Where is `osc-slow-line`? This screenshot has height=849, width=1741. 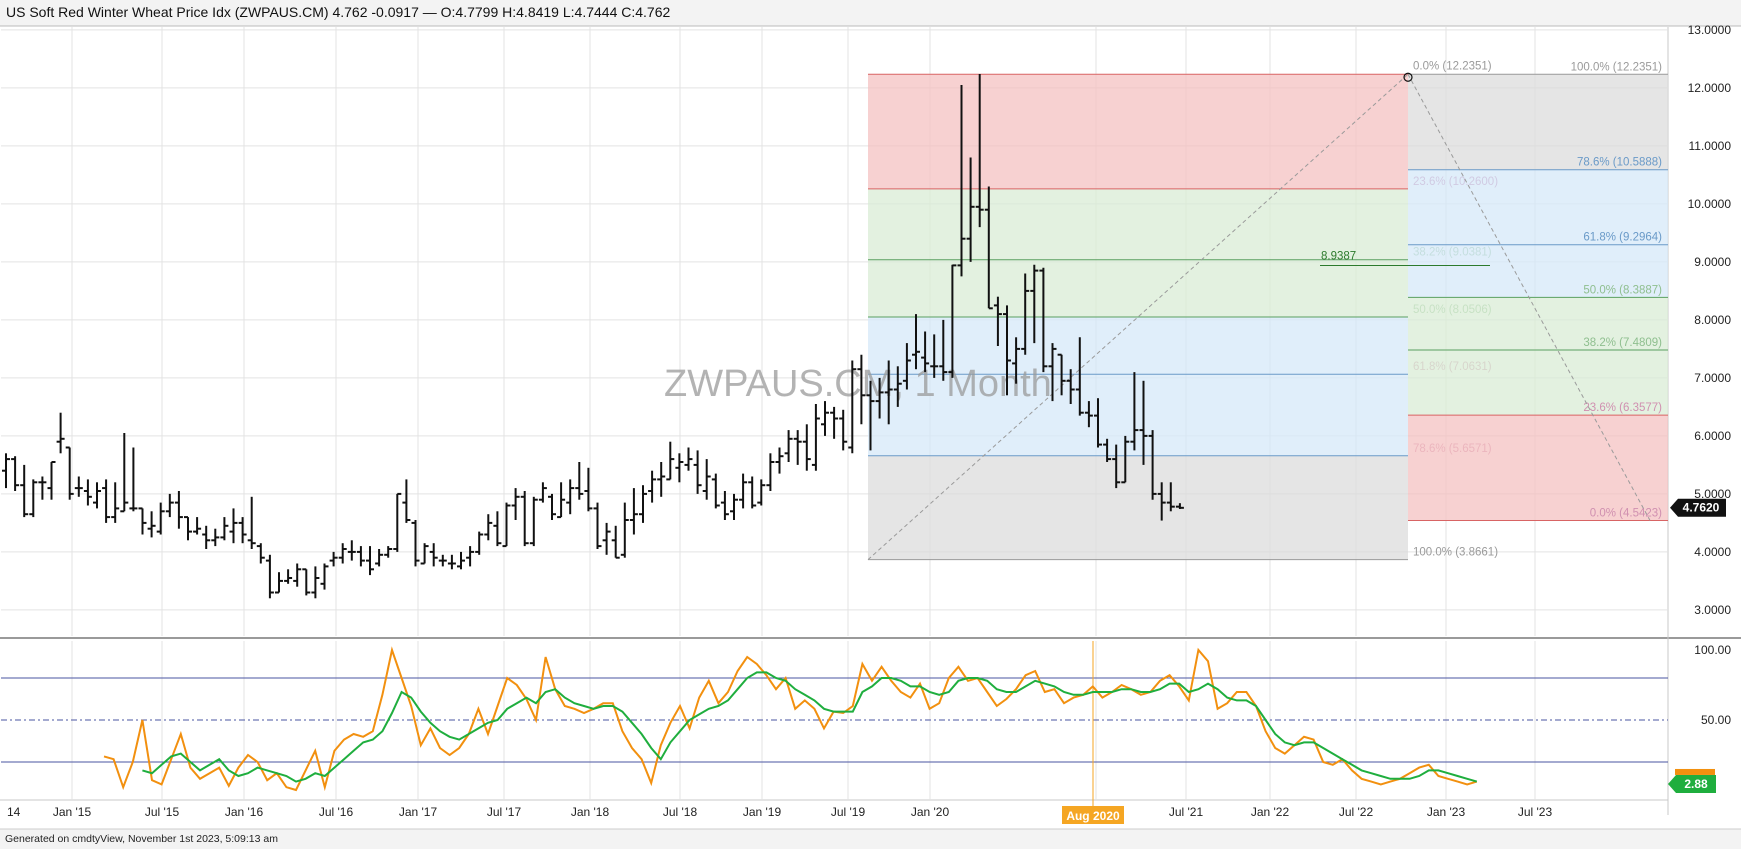 osc-slow-line is located at coordinates (810, 727).